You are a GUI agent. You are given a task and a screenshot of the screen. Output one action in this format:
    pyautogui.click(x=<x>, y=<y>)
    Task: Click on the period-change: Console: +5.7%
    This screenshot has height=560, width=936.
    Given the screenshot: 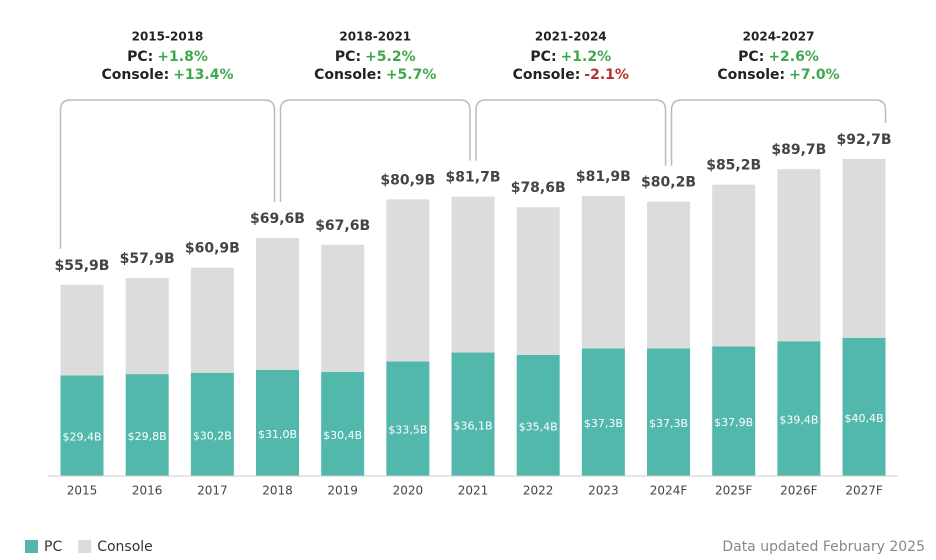 What is the action you would take?
    pyautogui.click(x=375, y=75)
    